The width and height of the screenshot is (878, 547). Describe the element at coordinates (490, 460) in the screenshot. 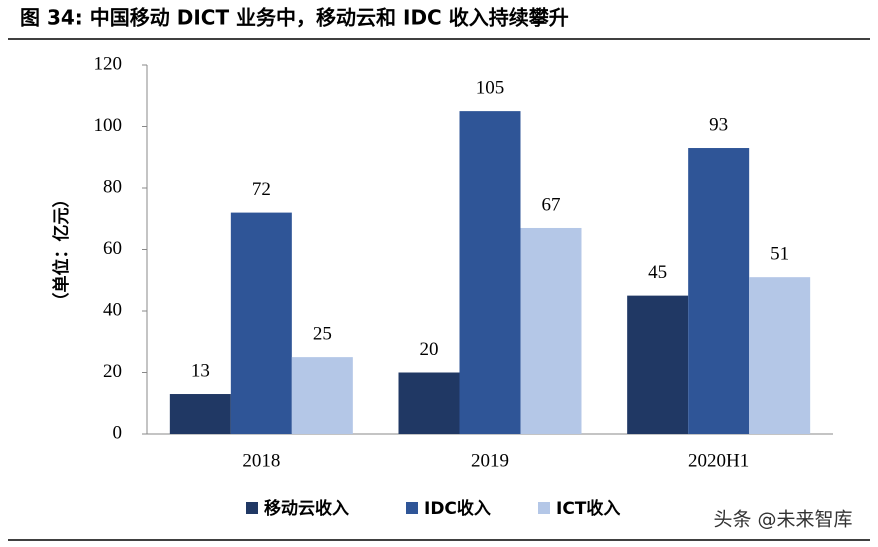

I see `x-tick-label: 2019` at that location.